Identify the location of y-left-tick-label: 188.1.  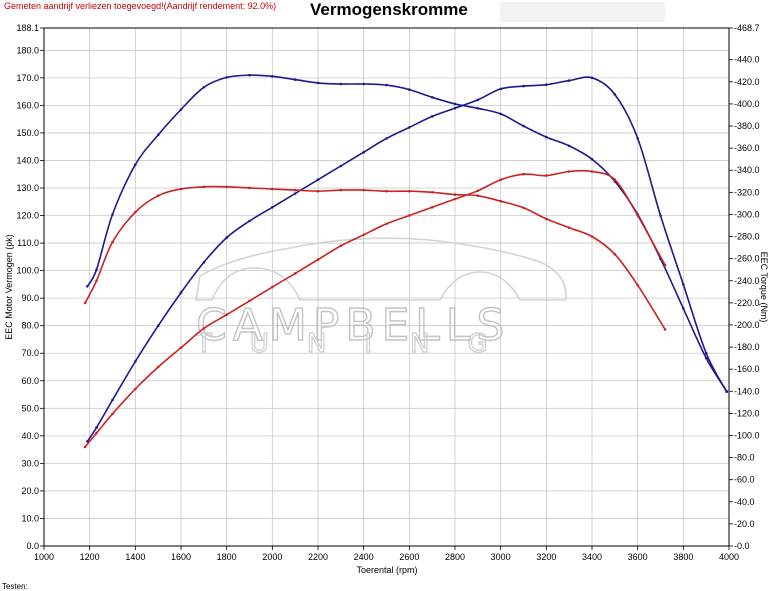
(27, 28).